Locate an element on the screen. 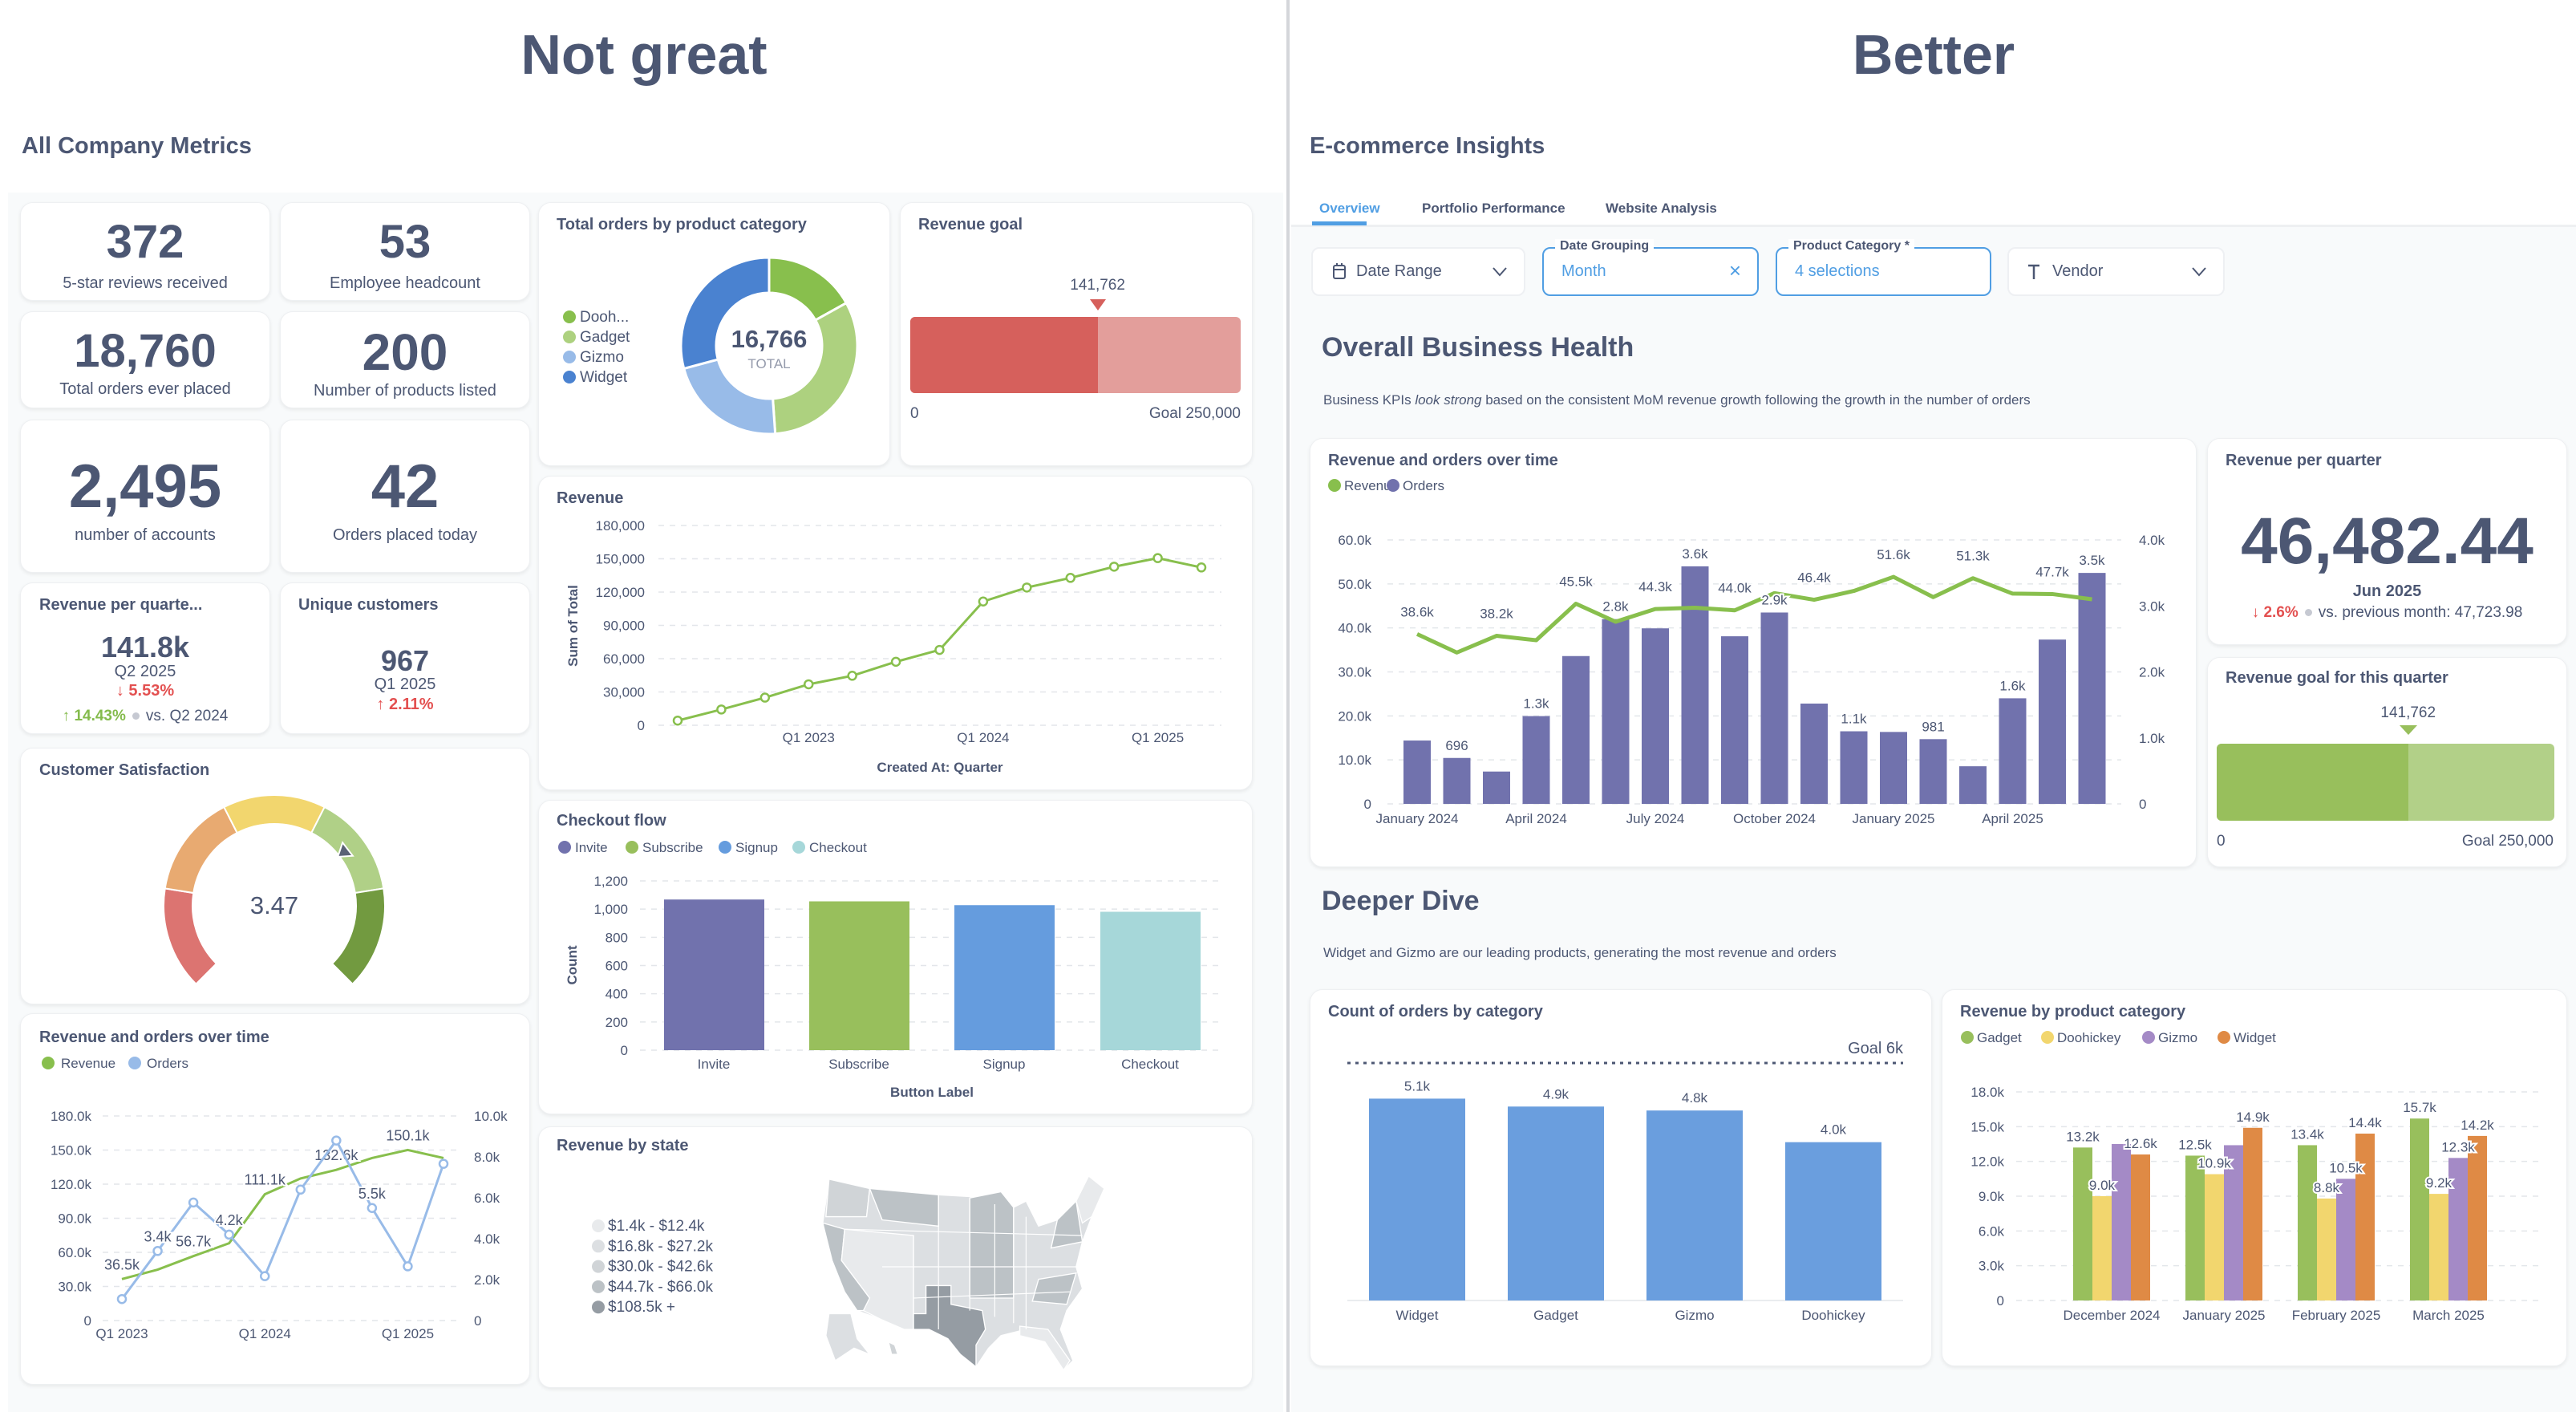 This screenshot has width=2576, height=1412. kpi-label: Orders placed today is located at coordinates (405, 535).